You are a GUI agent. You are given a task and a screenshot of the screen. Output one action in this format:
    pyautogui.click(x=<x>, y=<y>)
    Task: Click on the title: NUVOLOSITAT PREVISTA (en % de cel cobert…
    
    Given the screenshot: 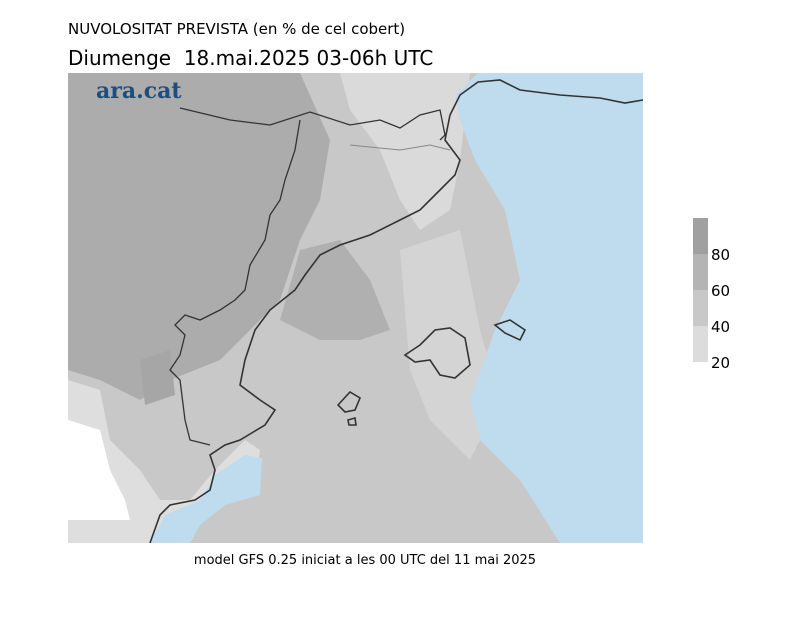 What is the action you would take?
    pyautogui.click(x=236, y=29)
    